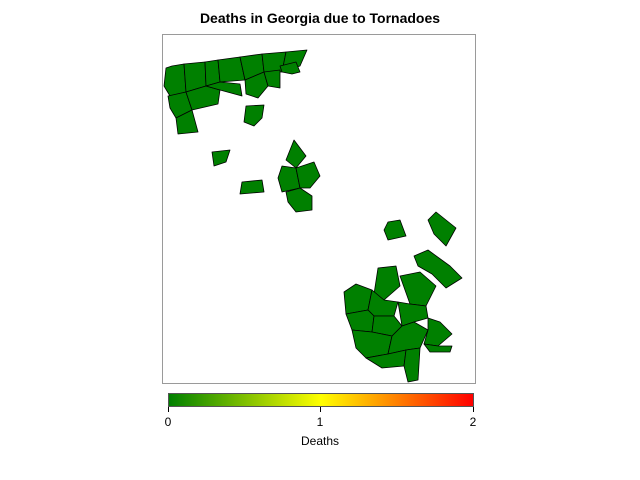  I want to click on tick-label-1: 1, so click(320, 422).